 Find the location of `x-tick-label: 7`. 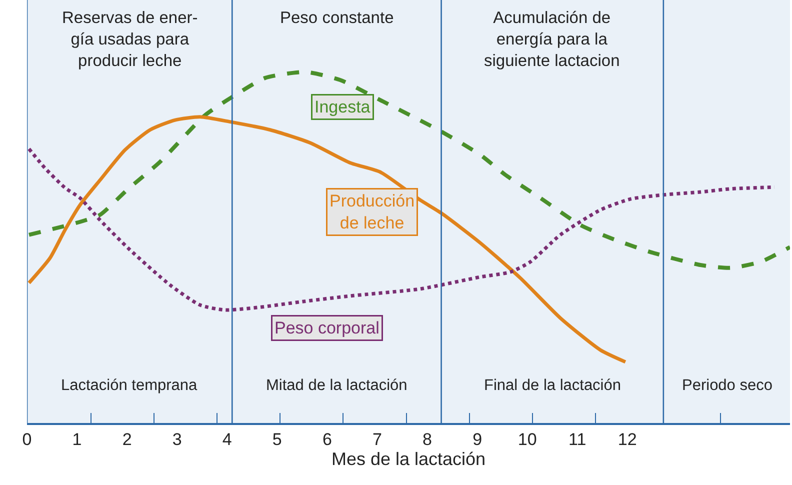

x-tick-label: 7 is located at coordinates (377, 440).